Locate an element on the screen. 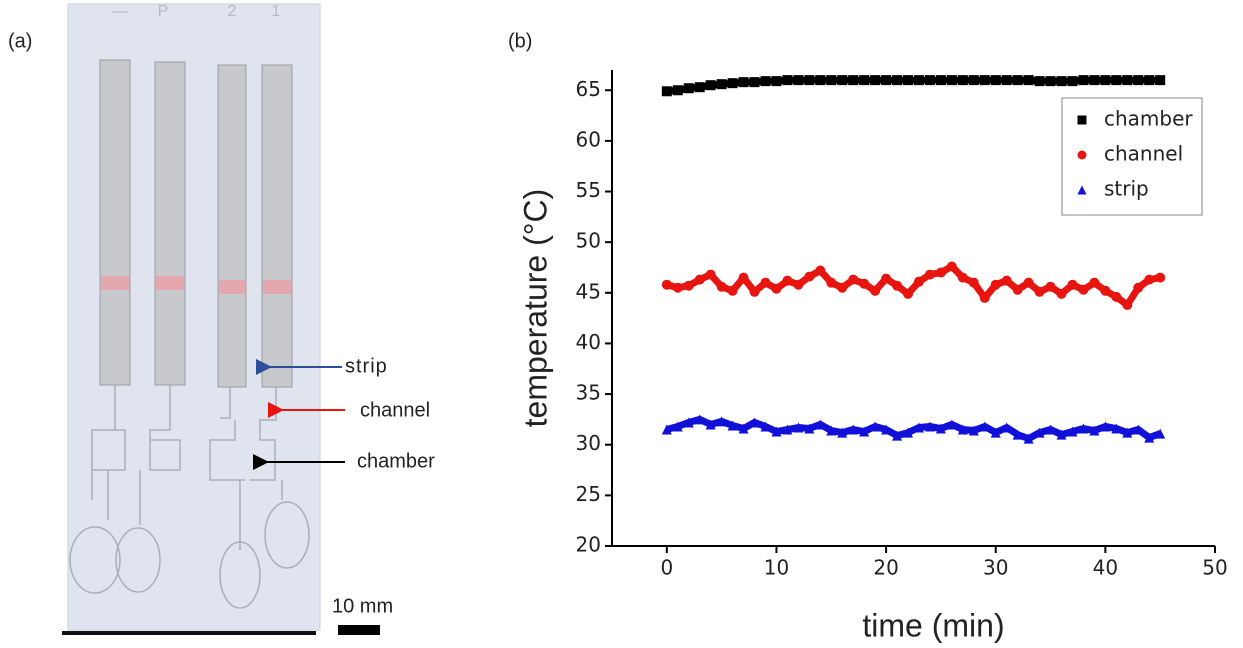  strip-label: — is located at coordinates (120, 11).